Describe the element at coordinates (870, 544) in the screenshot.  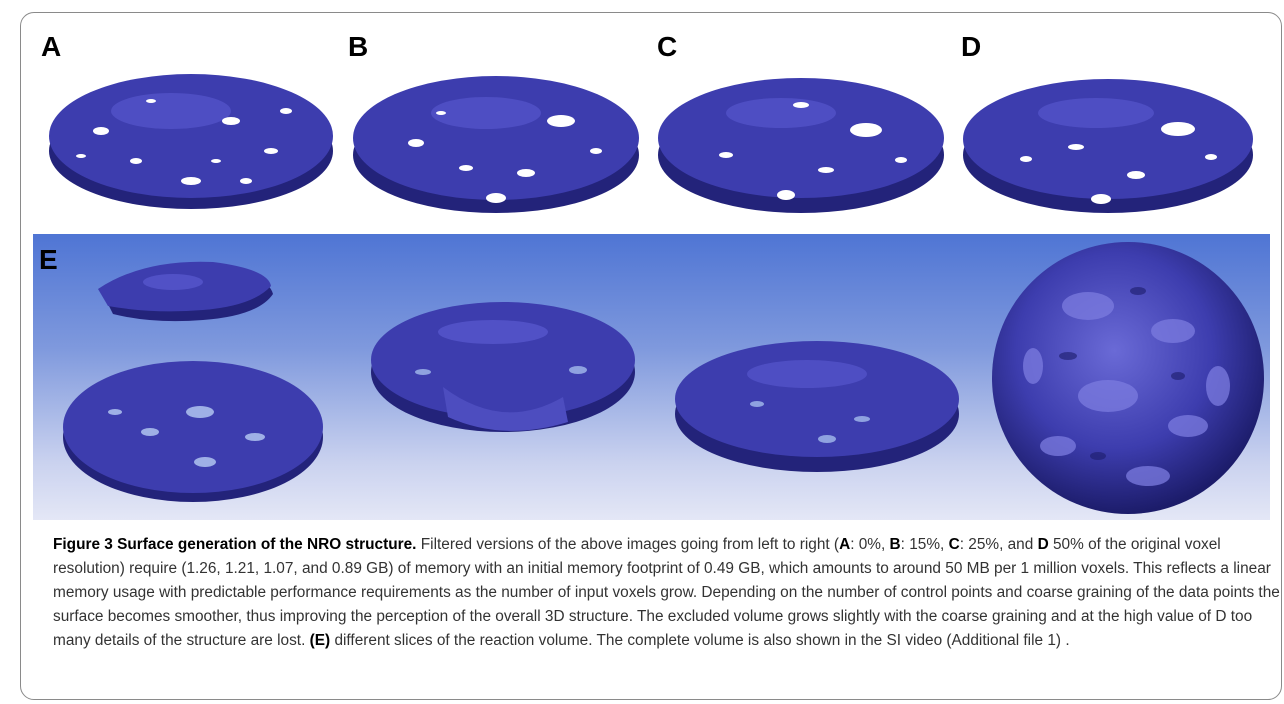
I see `caption-a-value: : 0%,` at that location.